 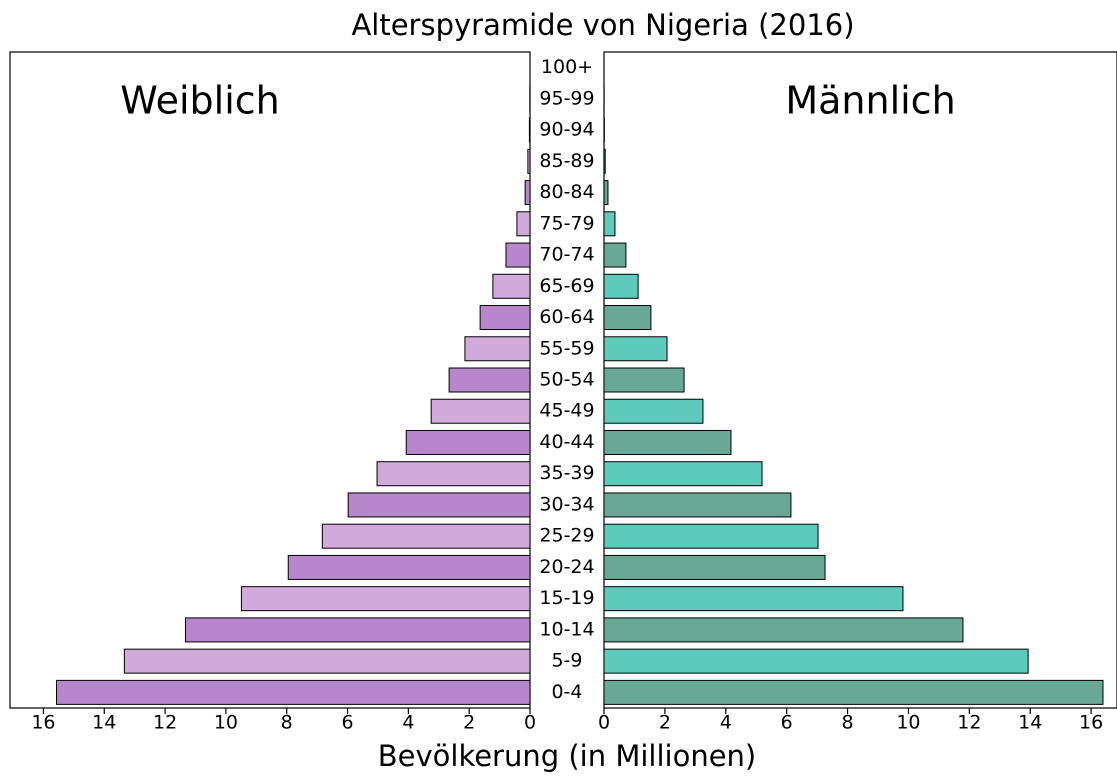 I want to click on category-label: 50-54, so click(x=566, y=380).